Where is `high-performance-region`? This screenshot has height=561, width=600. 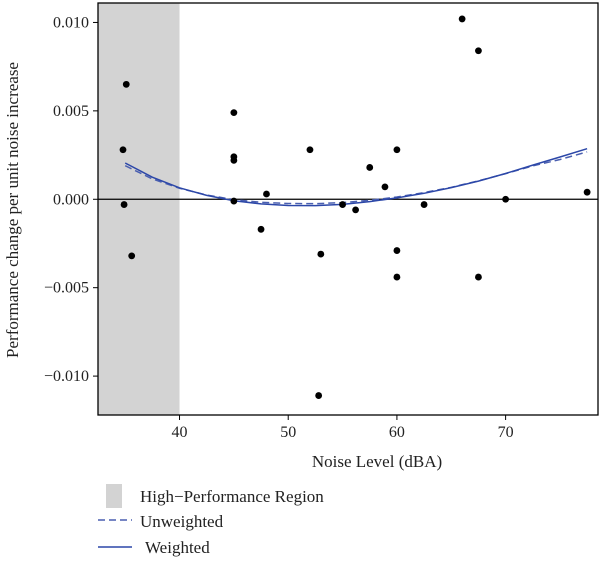
high-performance-region is located at coordinates (139, 209).